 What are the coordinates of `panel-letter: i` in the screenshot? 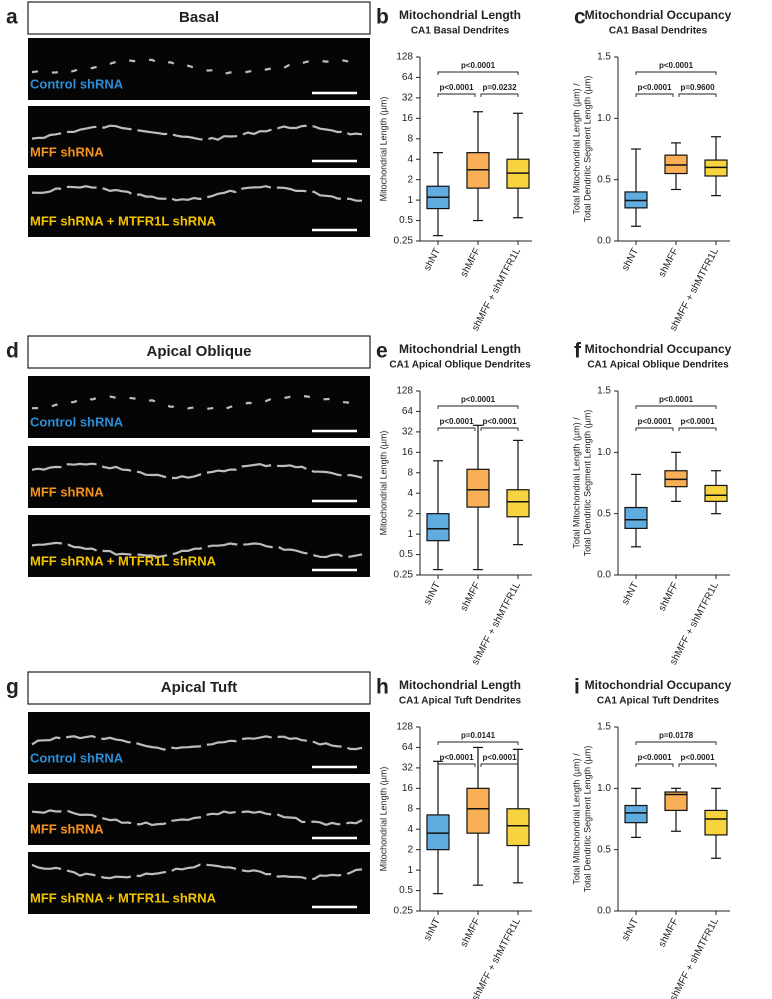 It's located at (577, 687).